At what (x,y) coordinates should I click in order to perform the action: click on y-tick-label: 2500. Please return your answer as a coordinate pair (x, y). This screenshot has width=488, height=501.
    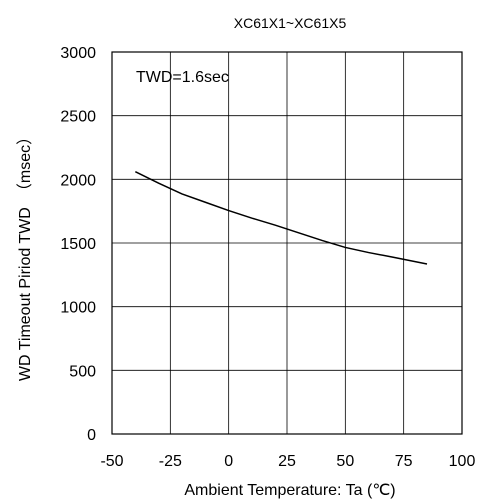
    Looking at the image, I should click on (78, 117).